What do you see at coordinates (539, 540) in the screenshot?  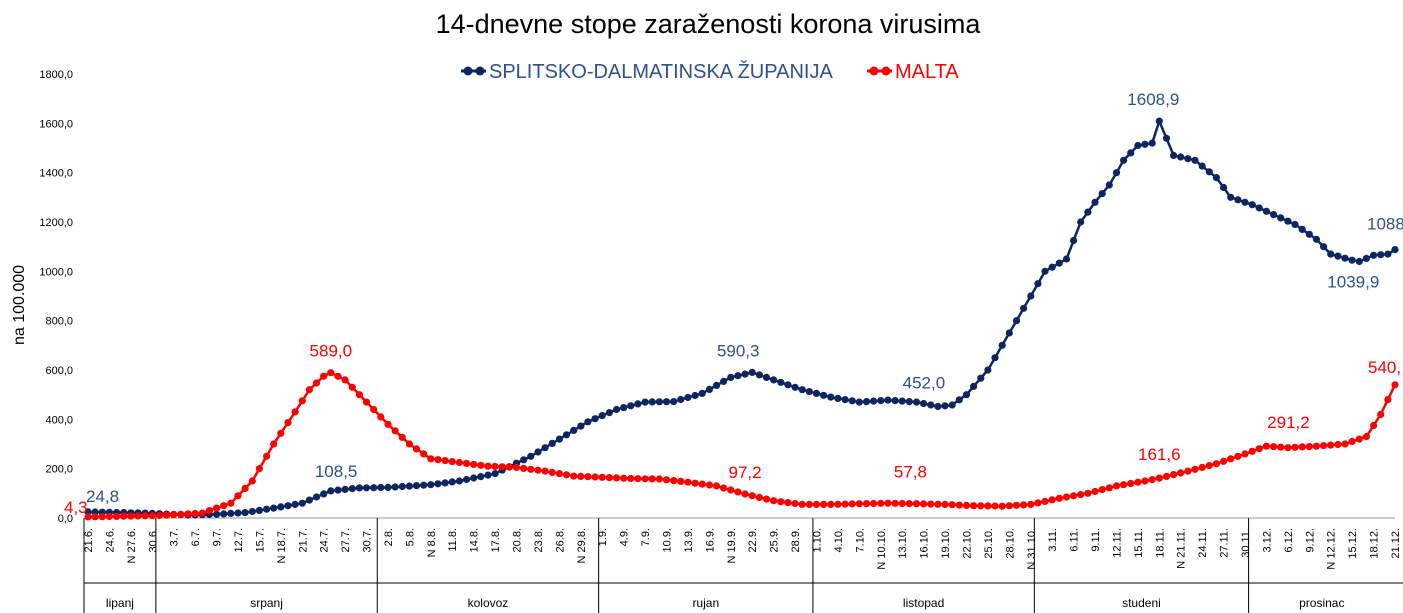 I see `x-tick-label: 23.8.` at bounding box center [539, 540].